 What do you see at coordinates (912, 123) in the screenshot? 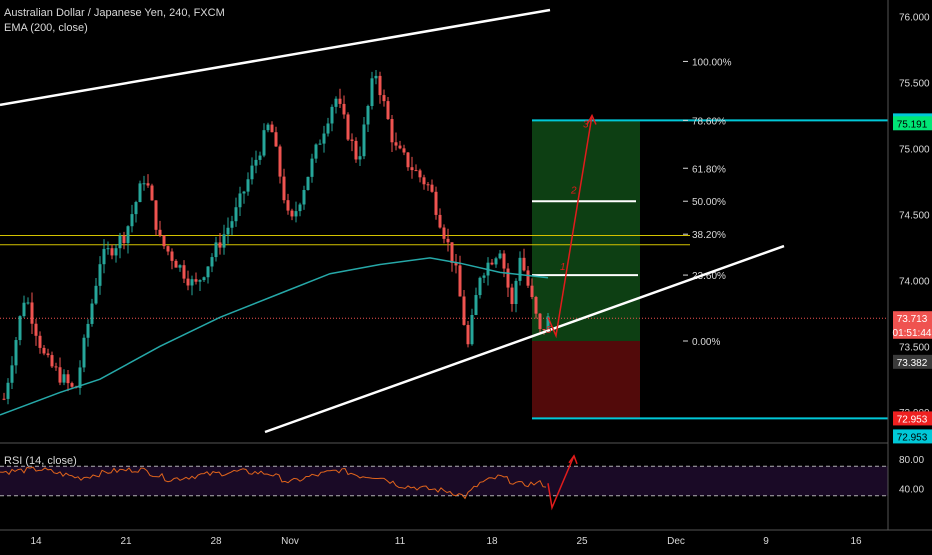
I see `price-badge: 75.191` at bounding box center [912, 123].